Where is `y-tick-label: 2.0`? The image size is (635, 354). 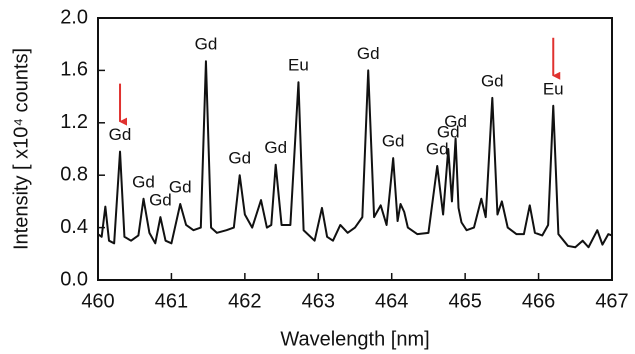 y-tick-label: 2.0 is located at coordinates (74, 17).